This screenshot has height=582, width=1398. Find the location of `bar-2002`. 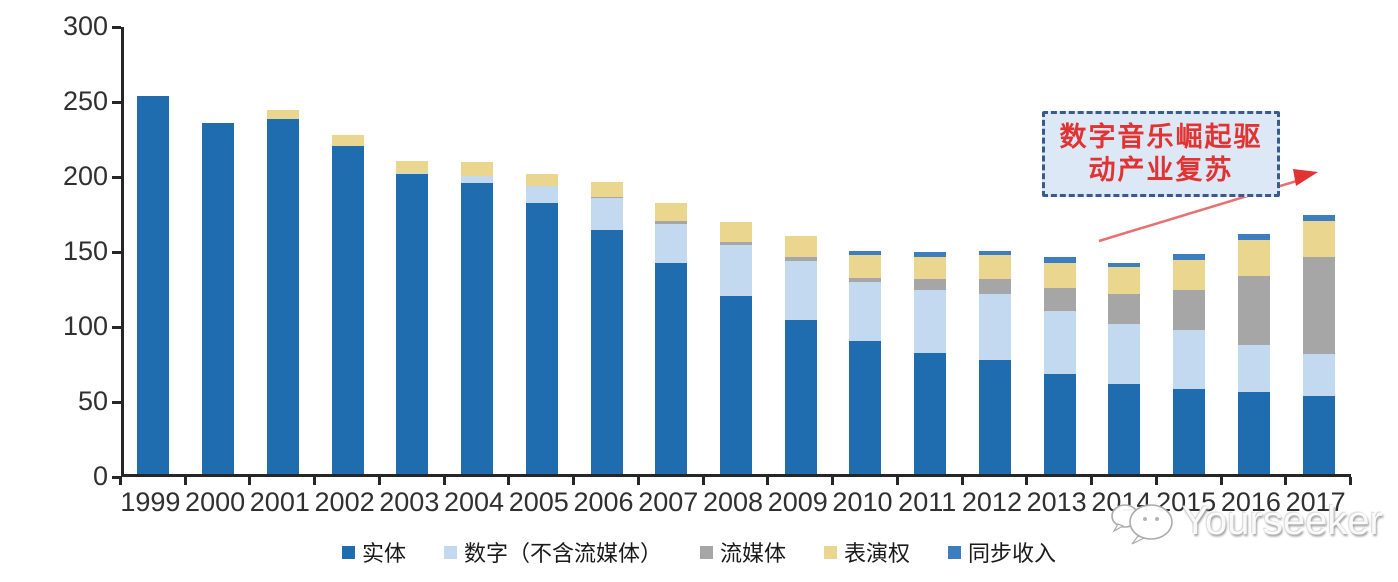

bar-2002 is located at coordinates (347, 249).